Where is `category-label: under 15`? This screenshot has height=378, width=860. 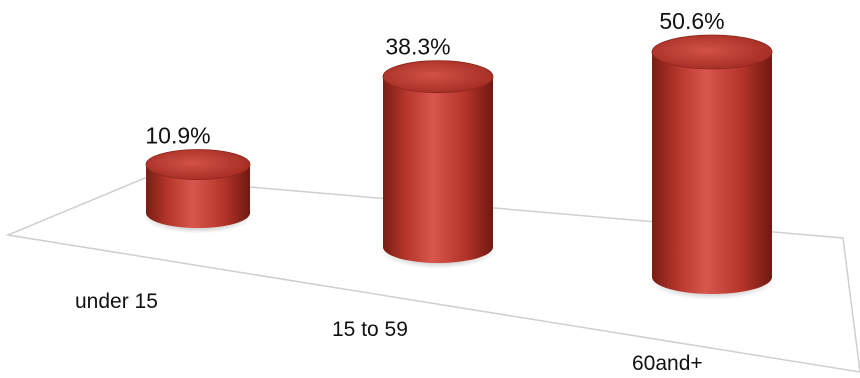
category-label: under 15 is located at coordinates (116, 301).